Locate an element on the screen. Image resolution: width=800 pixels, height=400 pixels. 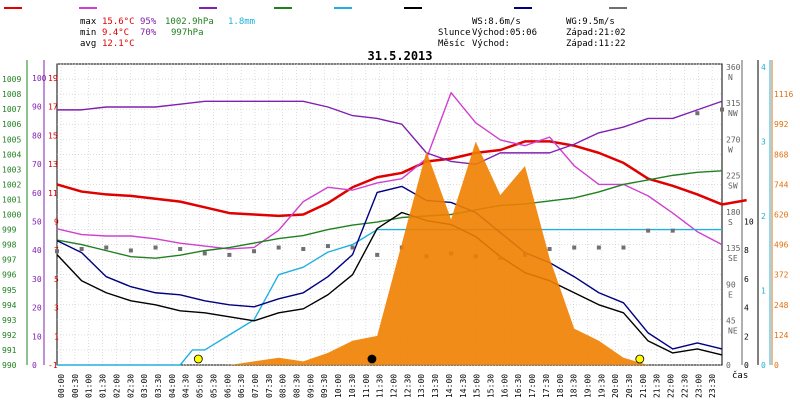
celsius-tick-label: 11 is located at coordinates (53, 193).